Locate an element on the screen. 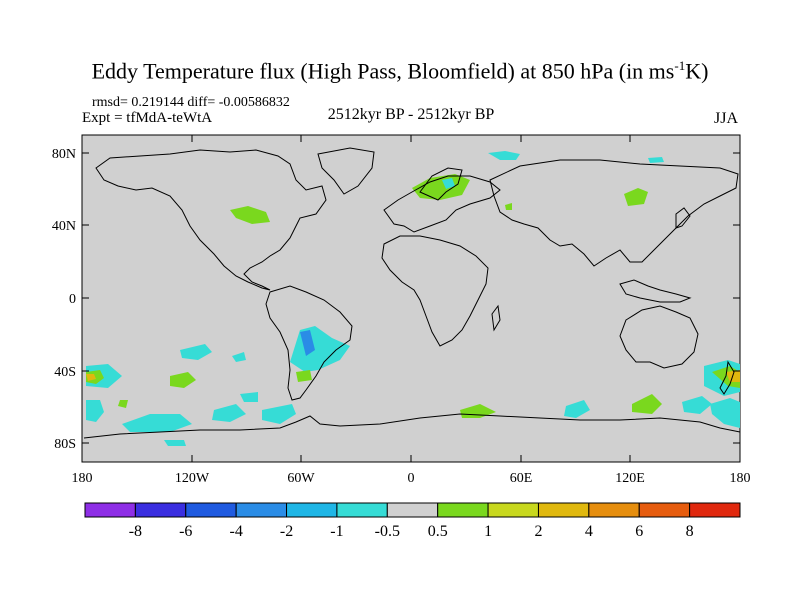 Image resolution: width=800 pixels, height=600 pixels. period-label: 2512kyr BP - 2512kyr BP is located at coordinates (411, 114).